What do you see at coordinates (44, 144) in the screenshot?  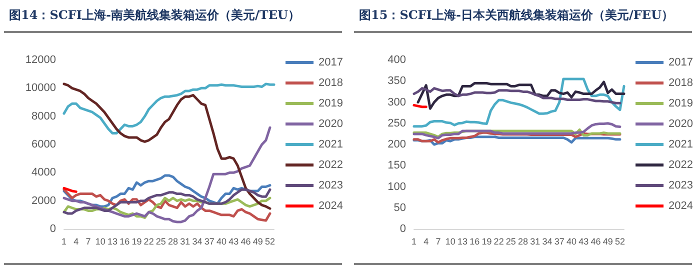 I see `y-tick-label: 6000` at bounding box center [44, 144].